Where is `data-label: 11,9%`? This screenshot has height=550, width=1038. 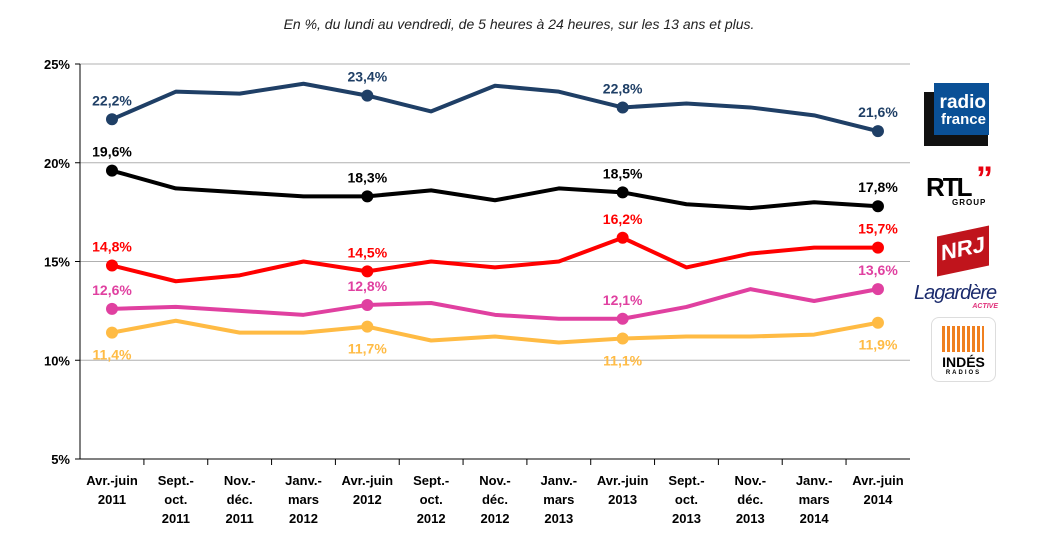
data-label: 11,9% is located at coordinates (877, 345).